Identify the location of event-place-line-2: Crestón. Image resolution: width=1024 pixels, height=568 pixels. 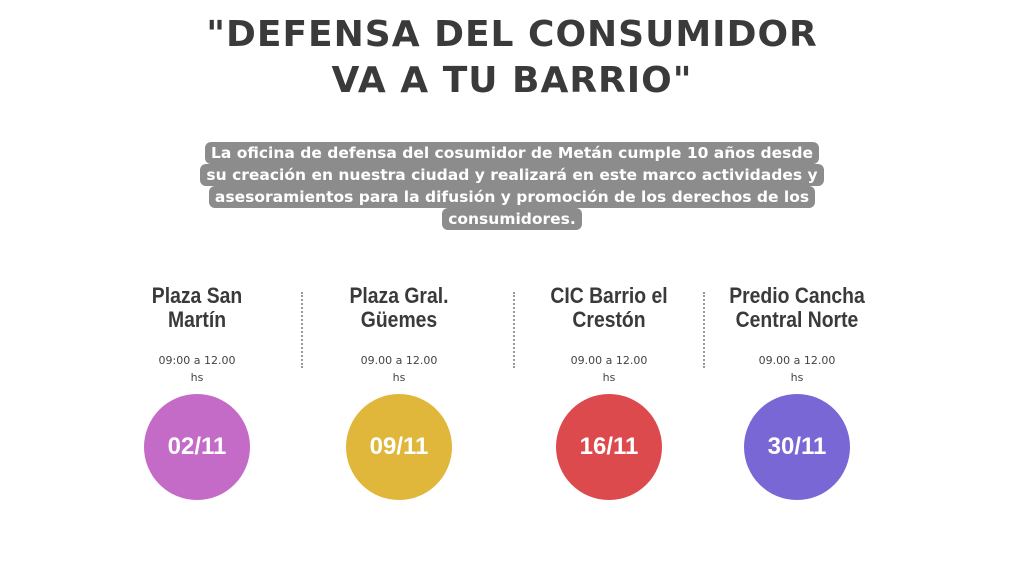
(609, 319).